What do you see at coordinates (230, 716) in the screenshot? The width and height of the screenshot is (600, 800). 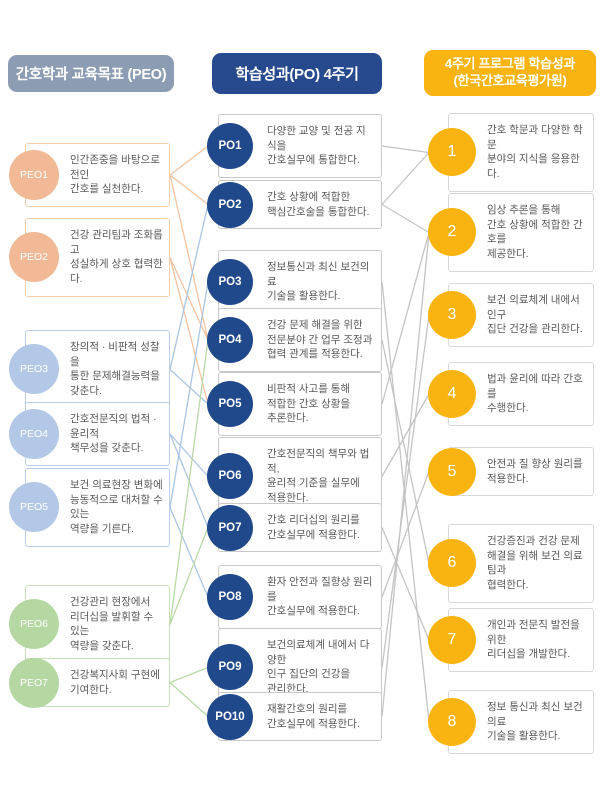 I see `po-badge: PO10` at bounding box center [230, 716].